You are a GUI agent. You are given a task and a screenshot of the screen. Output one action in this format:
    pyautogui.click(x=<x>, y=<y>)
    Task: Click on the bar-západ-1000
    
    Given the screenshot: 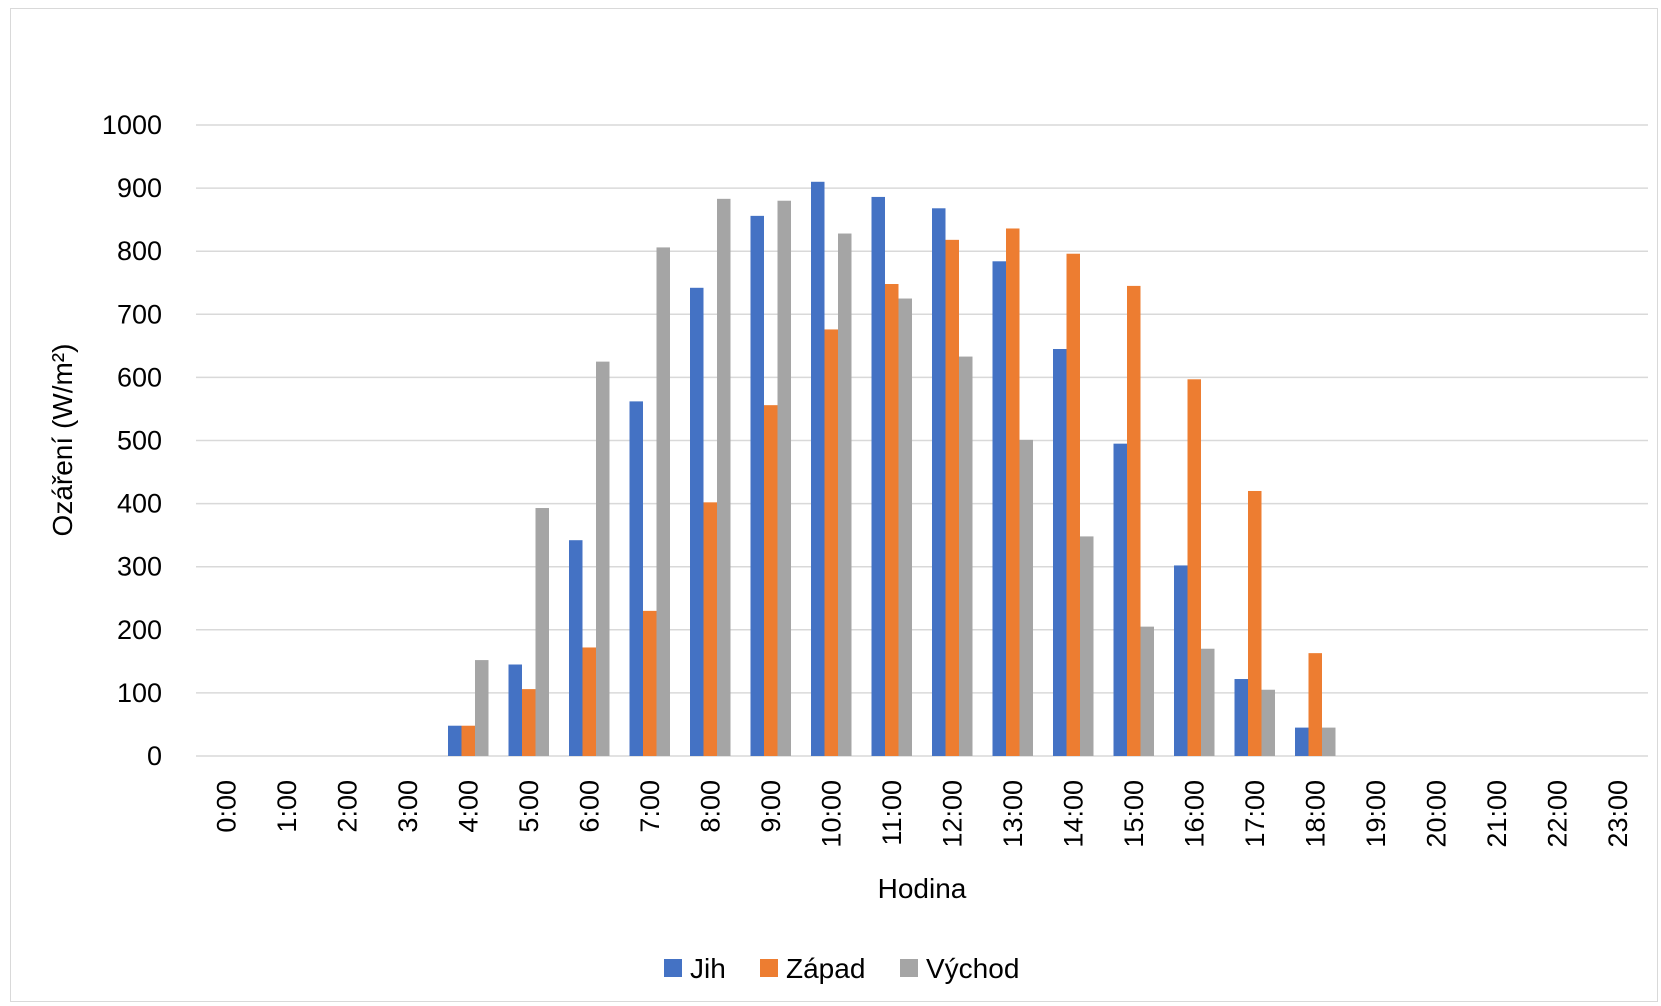 What is the action you would take?
    pyautogui.click(x=831, y=542)
    